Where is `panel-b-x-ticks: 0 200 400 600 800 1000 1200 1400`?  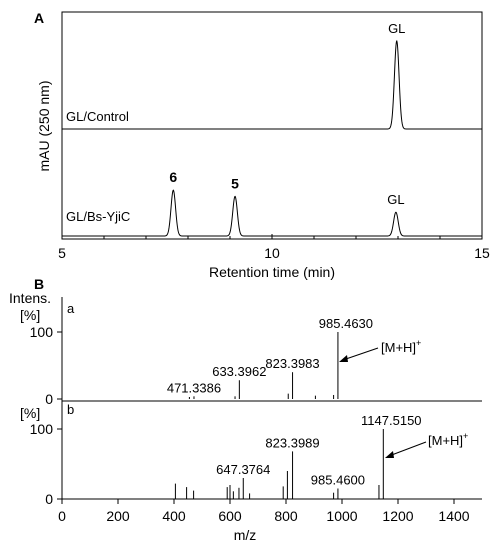 panel-b-x-ticks: 0 200 400 600 800 1000 1200 1400 is located at coordinates (264, 511).